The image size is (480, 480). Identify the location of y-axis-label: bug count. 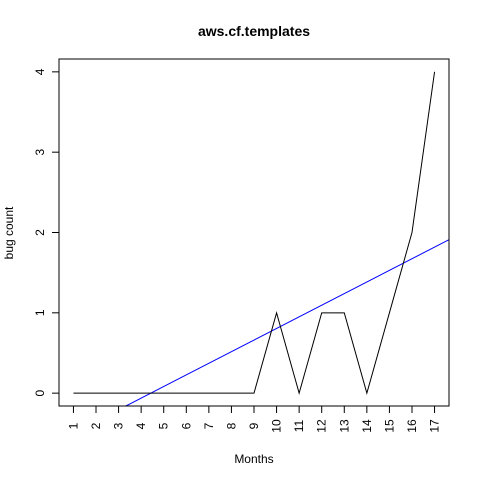
(9, 232).